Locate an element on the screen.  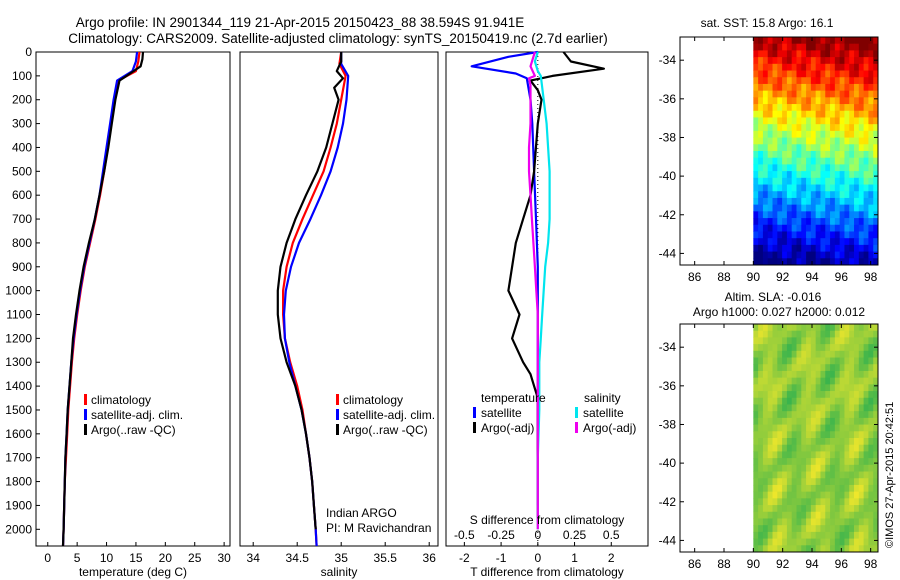
temperature-profiles is located at coordinates (103, 299).